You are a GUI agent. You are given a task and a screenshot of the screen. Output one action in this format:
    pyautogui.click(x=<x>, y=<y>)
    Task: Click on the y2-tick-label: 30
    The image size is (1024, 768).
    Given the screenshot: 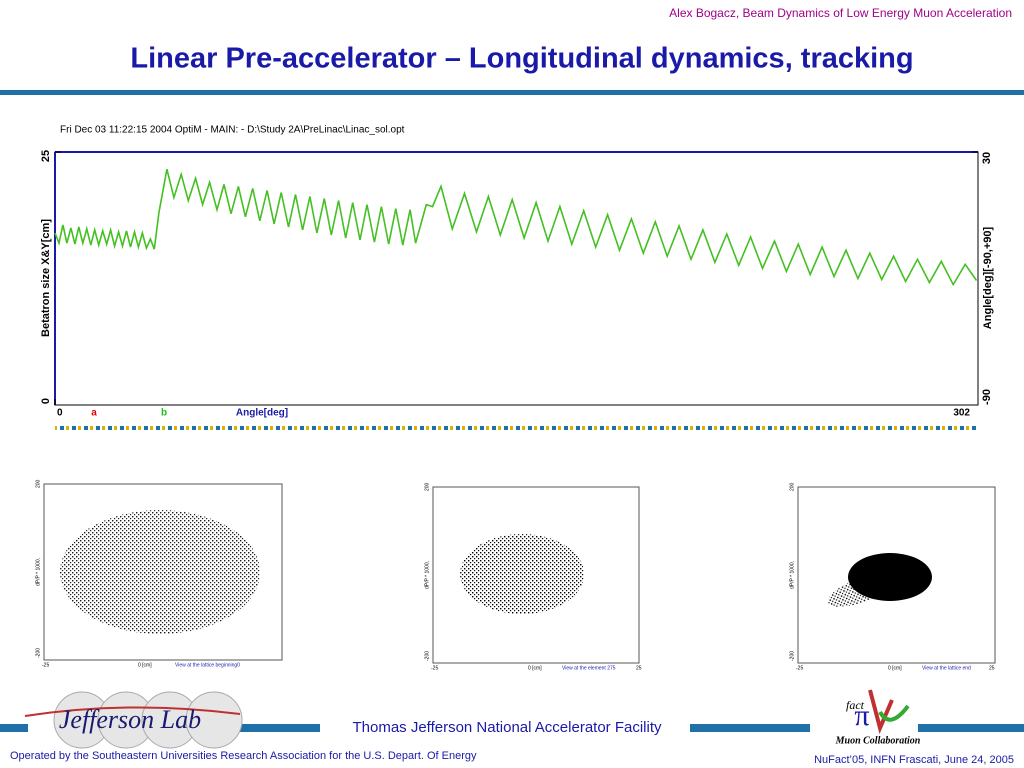 What is the action you would take?
    pyautogui.click(x=987, y=158)
    